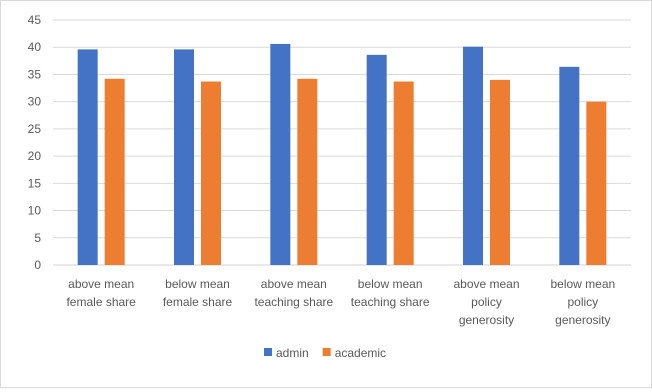 This screenshot has width=652, height=392. I want to click on y-tick-label: 0, so click(37, 265).